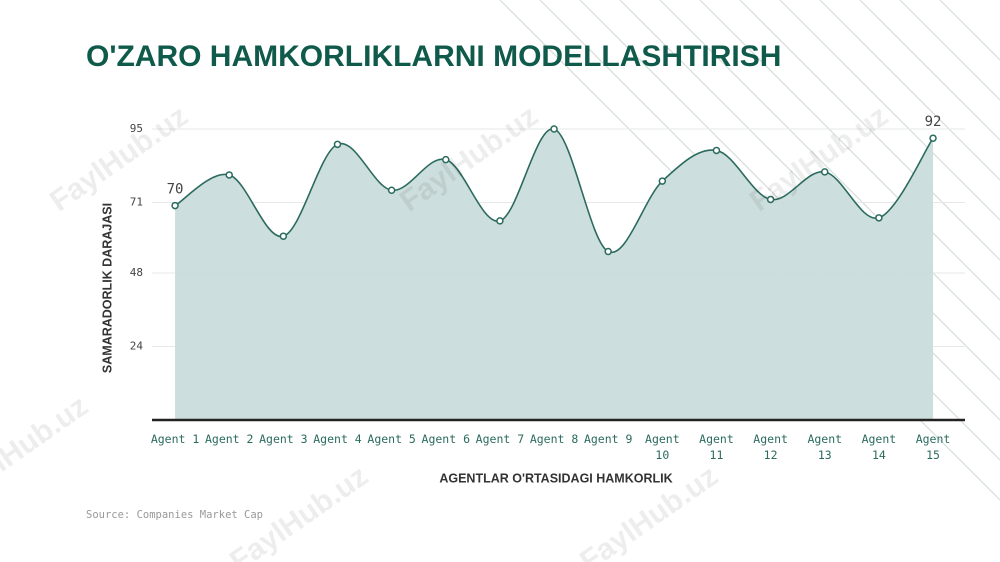 This screenshot has height=562, width=1000. I want to click on x-tick-label: Agent 15, so click(933, 447).